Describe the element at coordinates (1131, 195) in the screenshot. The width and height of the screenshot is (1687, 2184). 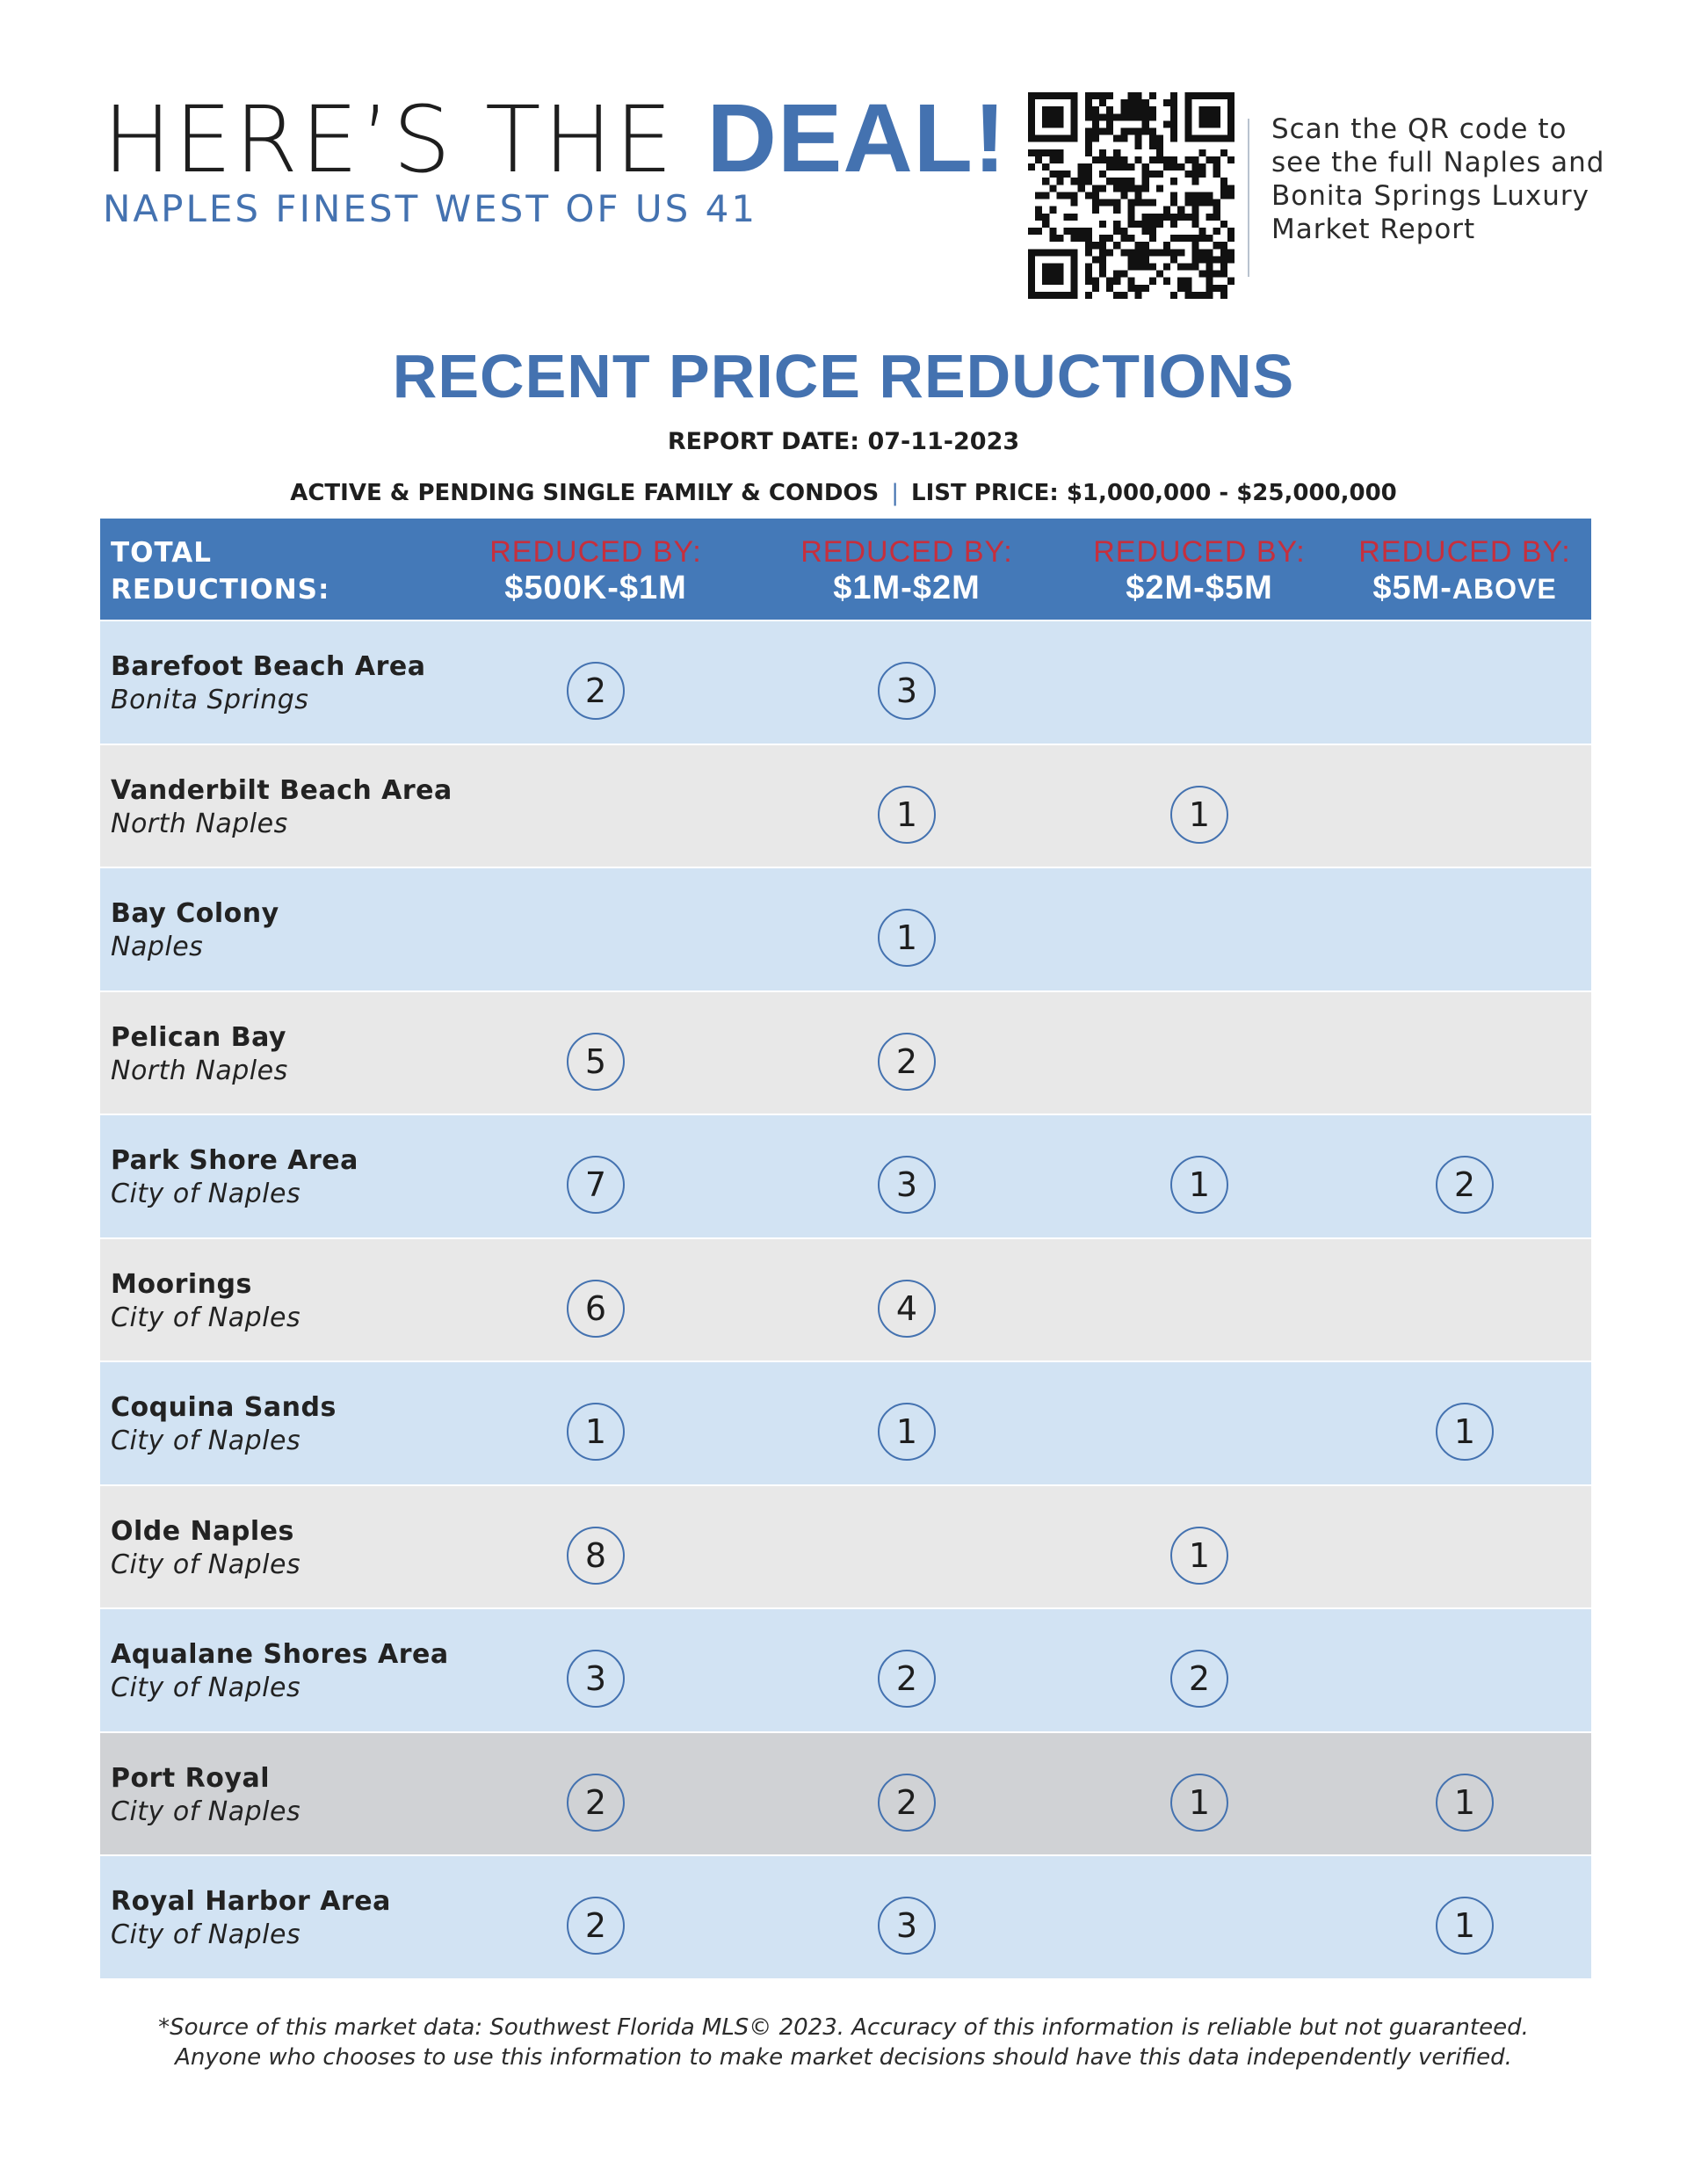
I see `qr-code-icon` at that location.